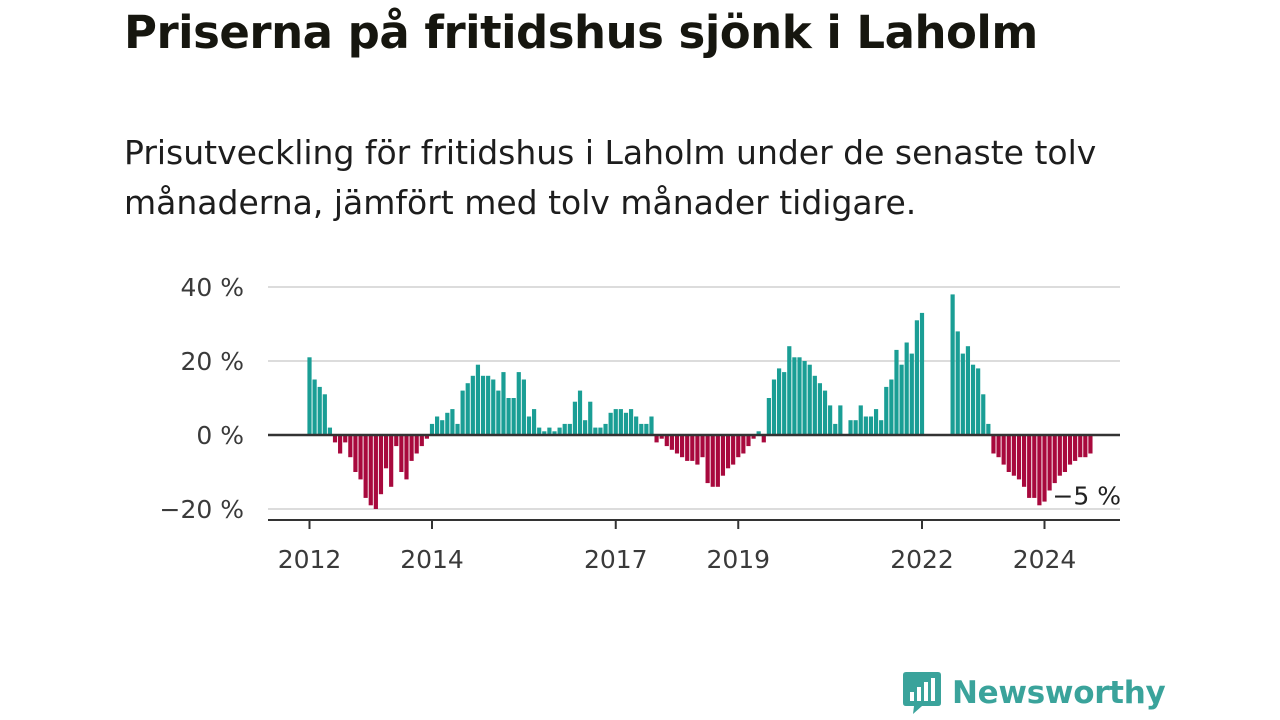  Describe the element at coordinates (202, 509) in the screenshot. I see `y-tick-label: −20 %` at that location.